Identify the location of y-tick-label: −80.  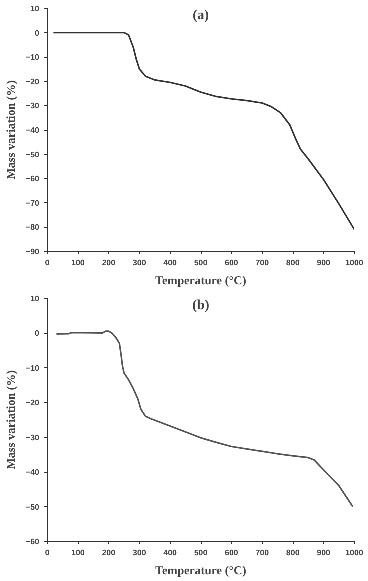
(33, 227).